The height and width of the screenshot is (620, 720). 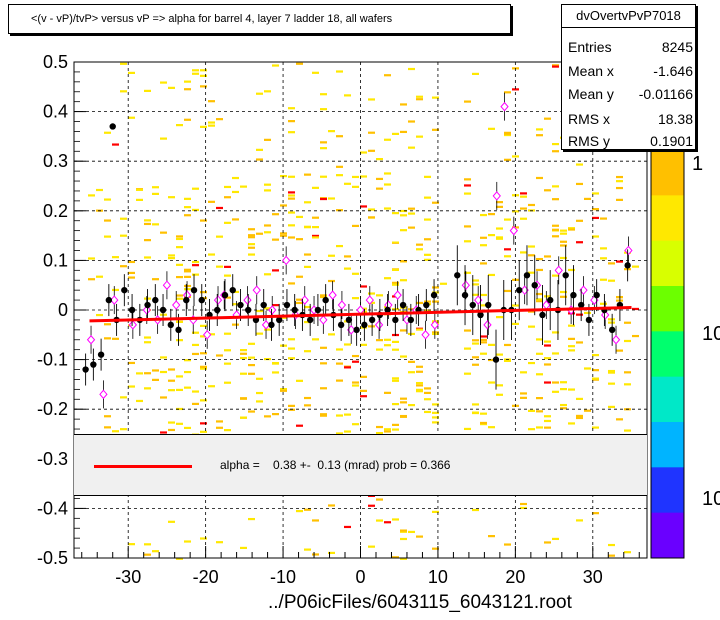 I want to click on stats-label: Mean x, so click(x=591, y=71).